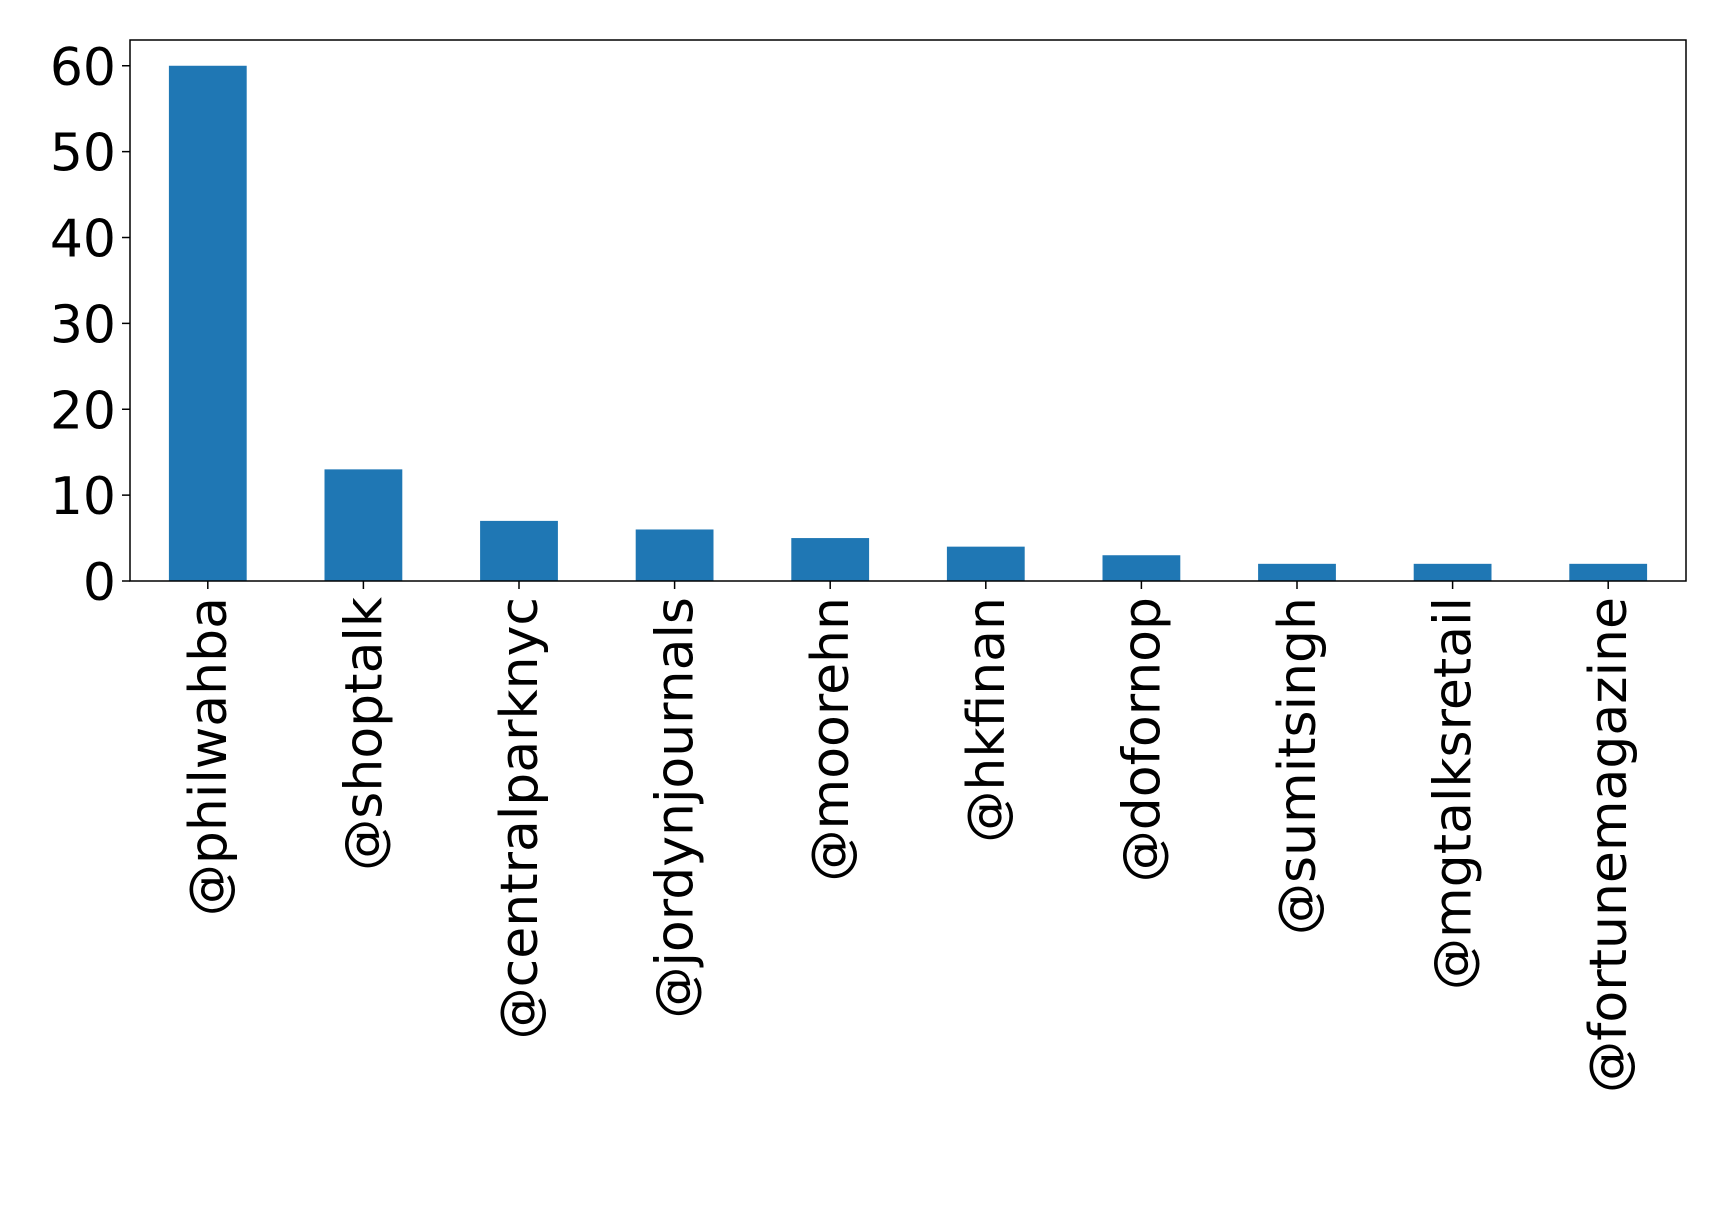 The image size is (1719, 1224). I want to click on bar-jordynjournals, so click(674, 555).